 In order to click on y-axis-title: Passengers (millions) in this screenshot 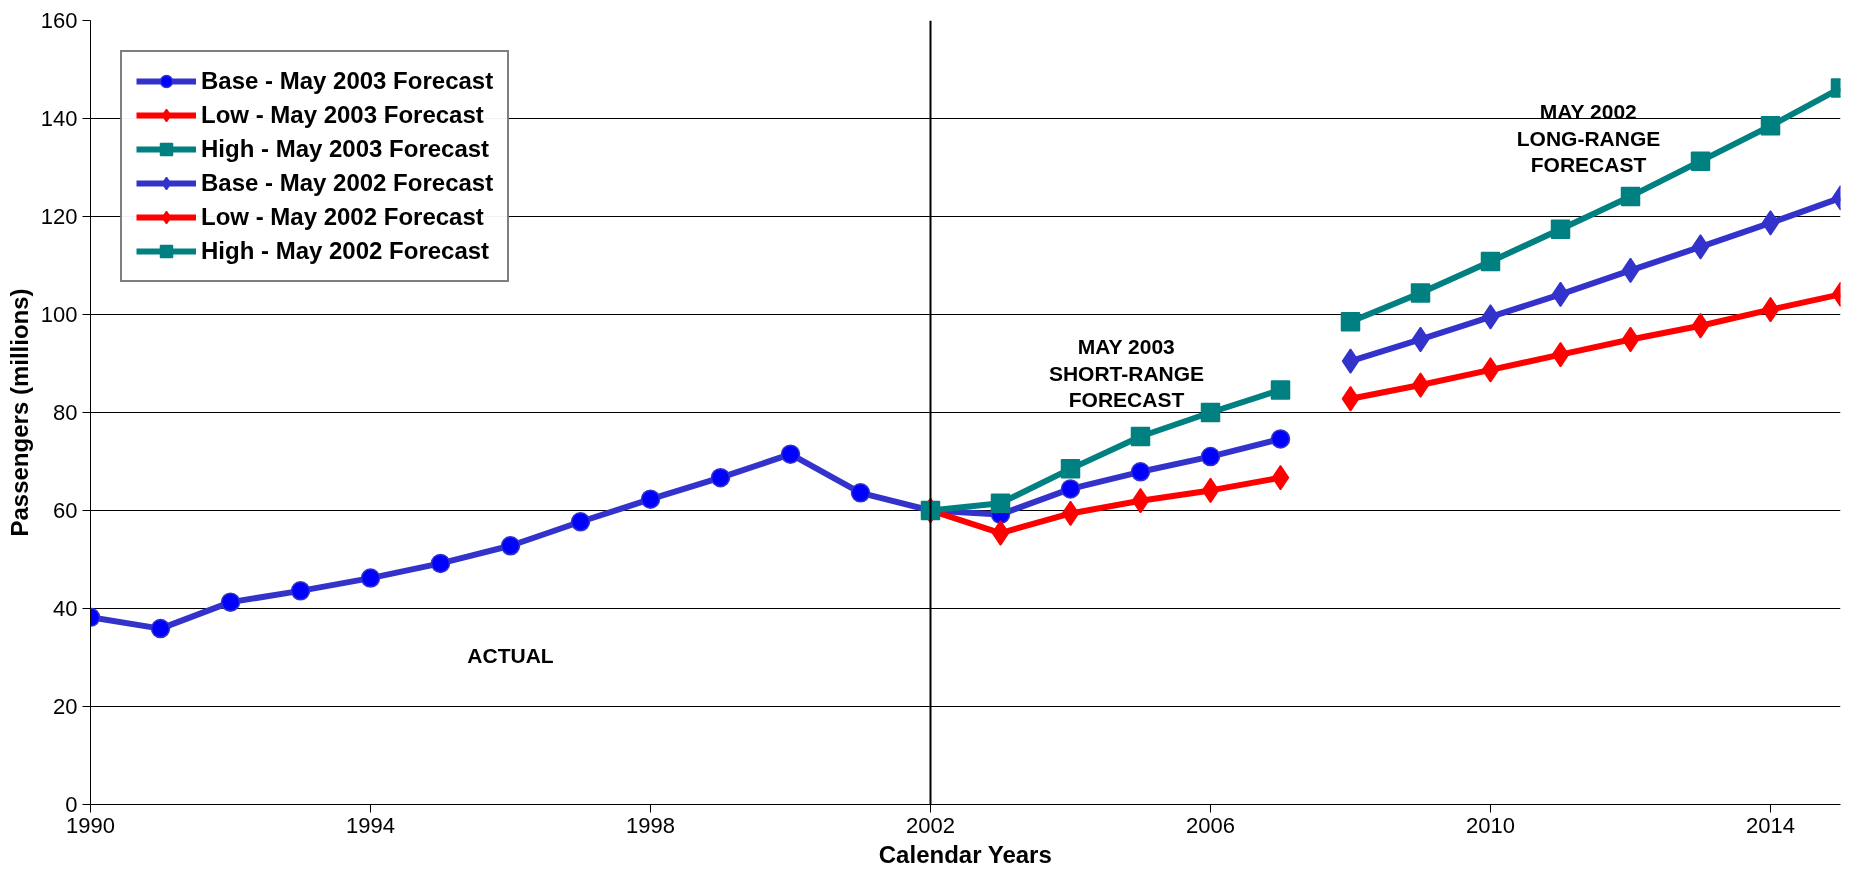, I will do `click(19, 412)`.